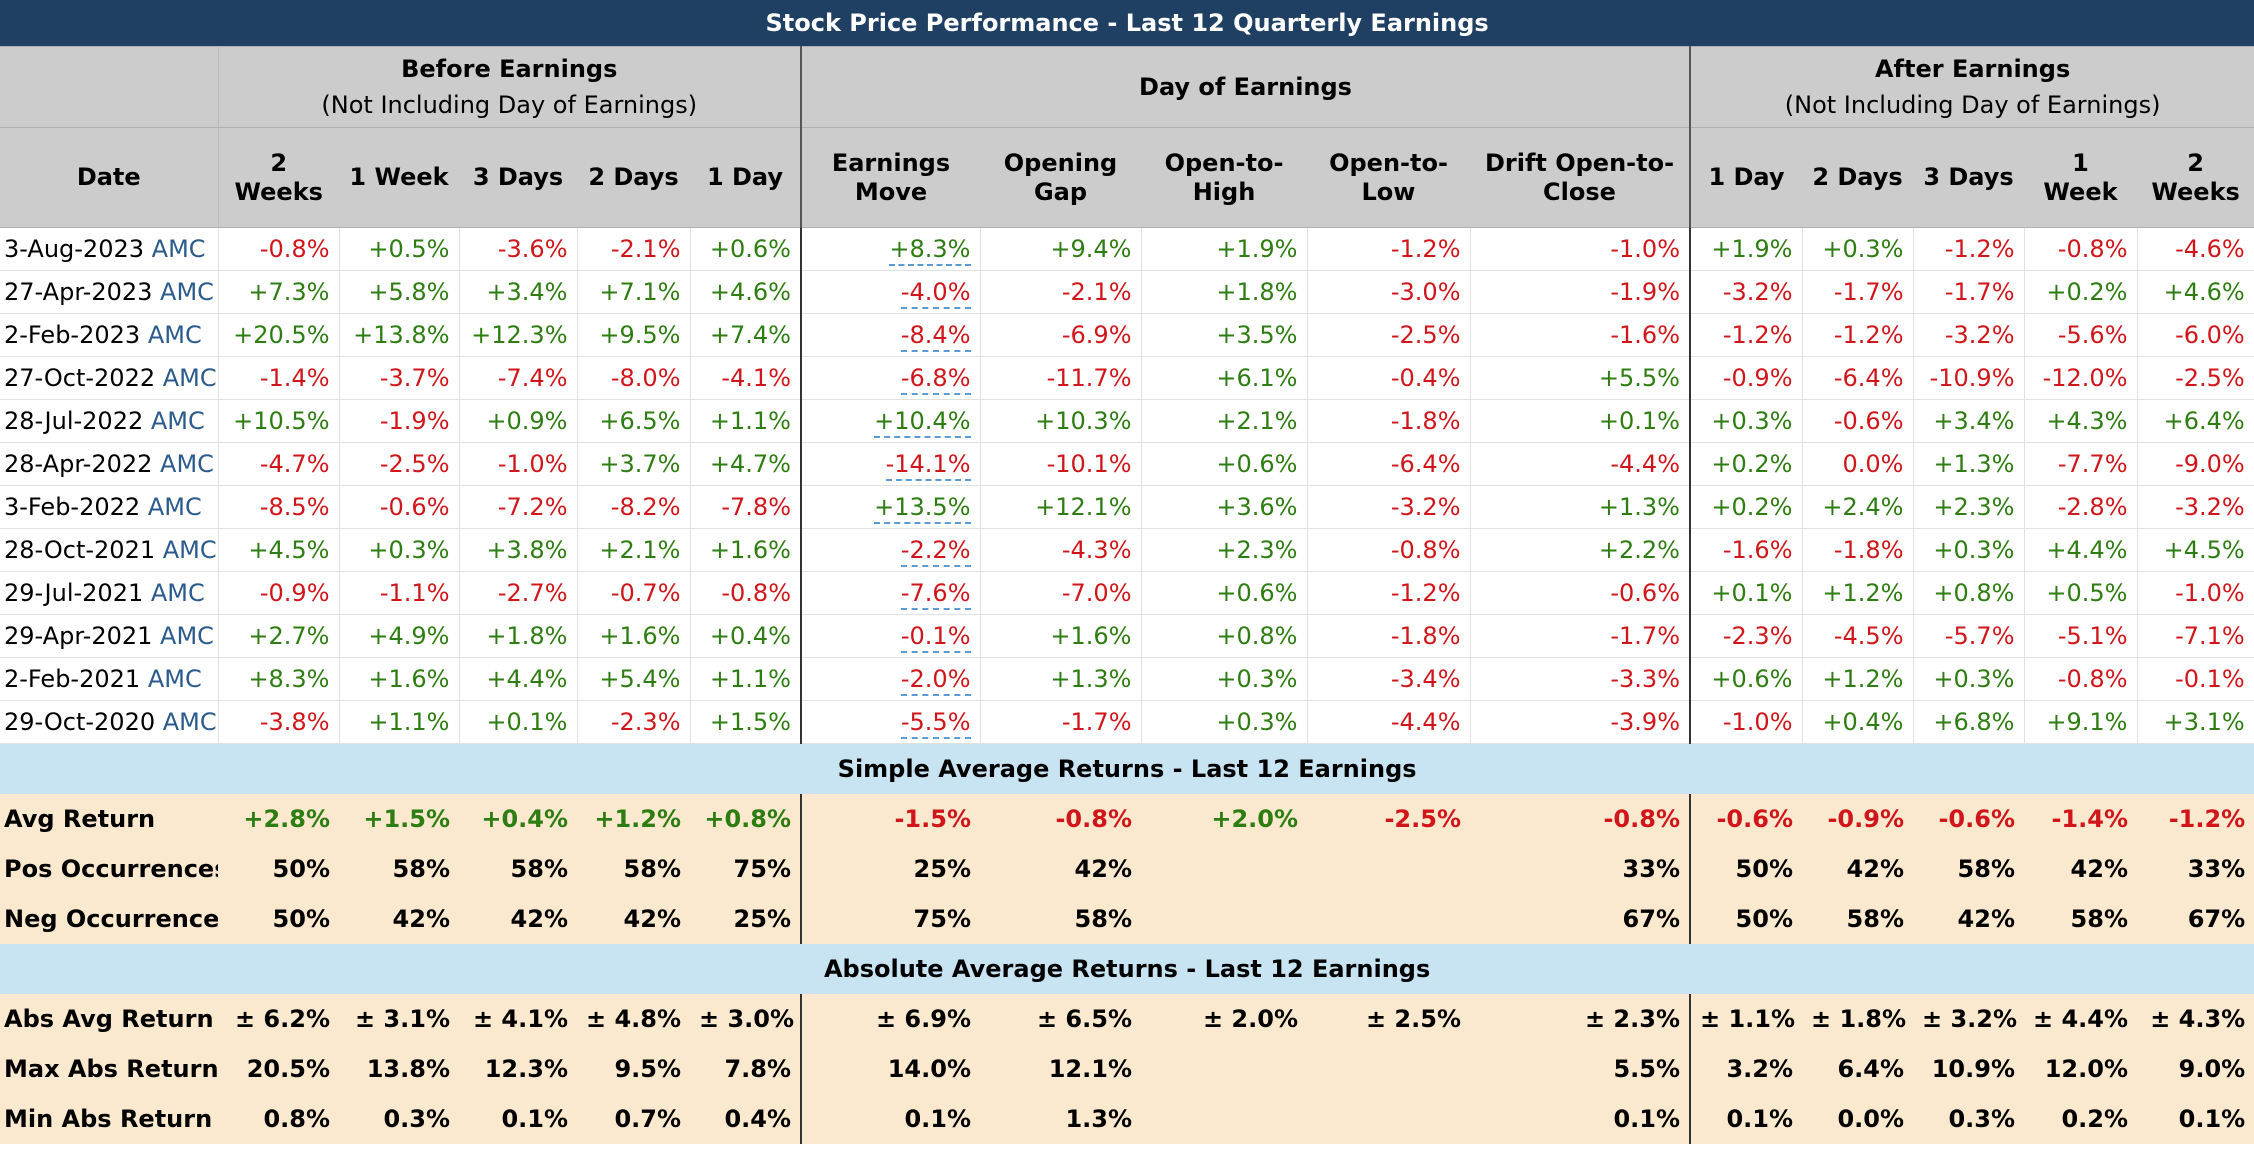  What do you see at coordinates (634, 249) in the screenshot?
I see `value-cell: -2.1%` at bounding box center [634, 249].